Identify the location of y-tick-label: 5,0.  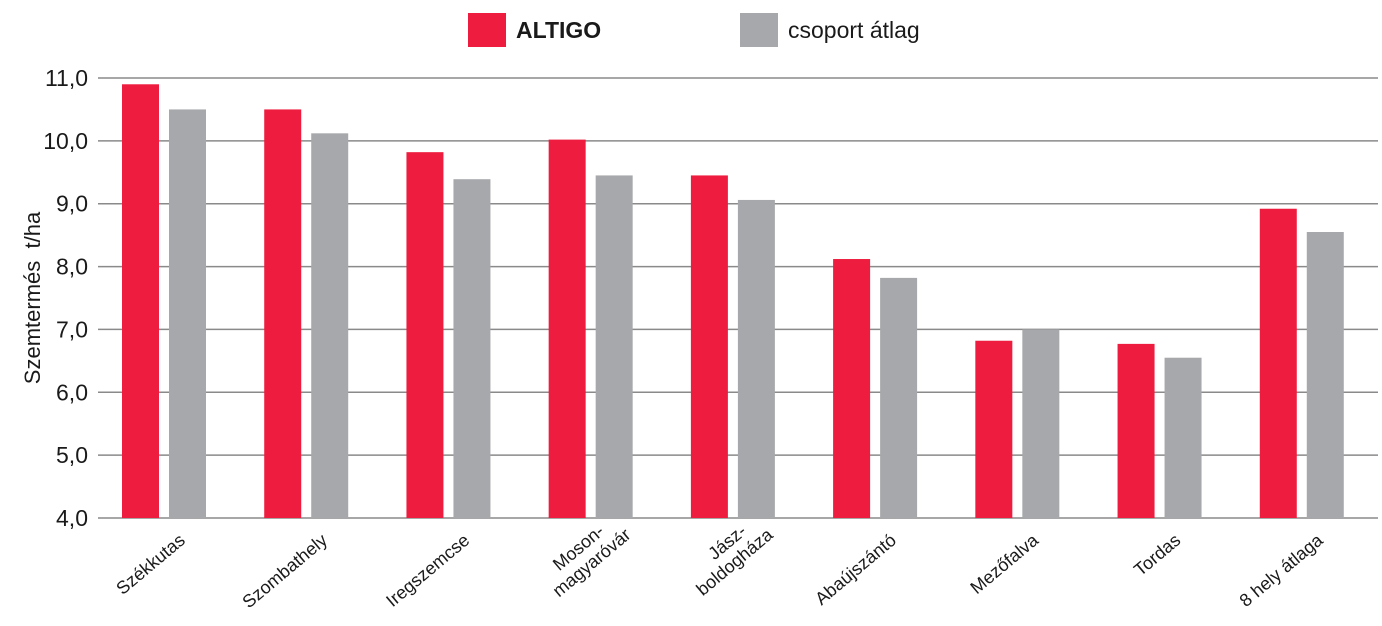
(72, 455).